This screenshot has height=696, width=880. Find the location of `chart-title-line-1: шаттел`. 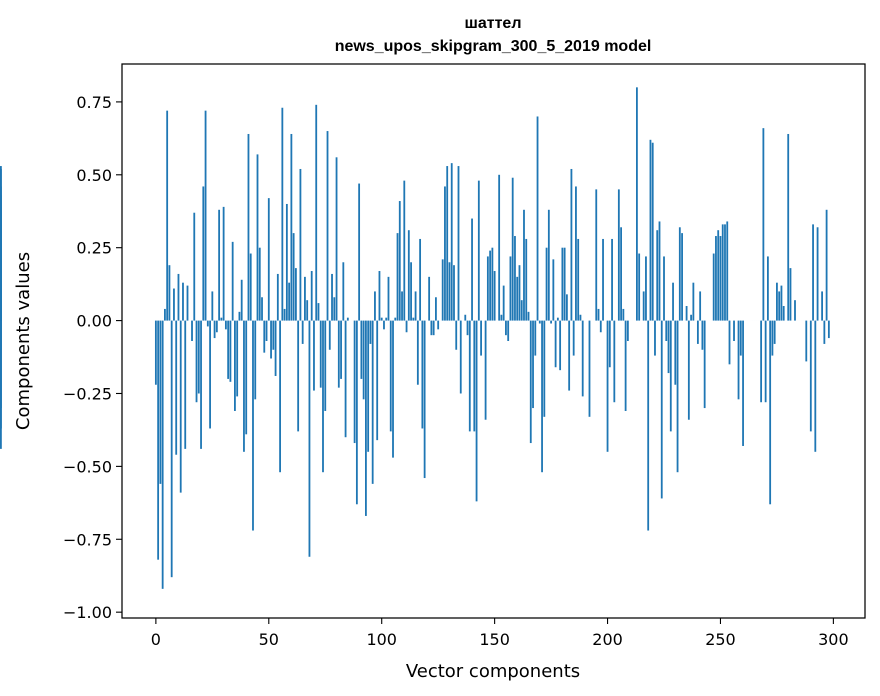

chart-title-line-1: шаттел is located at coordinates (493, 23).